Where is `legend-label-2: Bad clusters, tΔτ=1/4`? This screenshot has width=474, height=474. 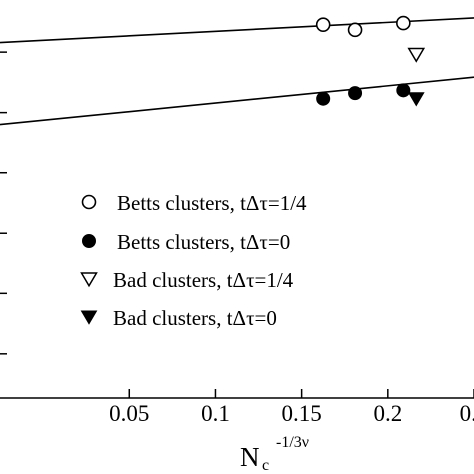
legend-label-2: Bad clusters, tΔτ=1/4 is located at coordinates (203, 280).